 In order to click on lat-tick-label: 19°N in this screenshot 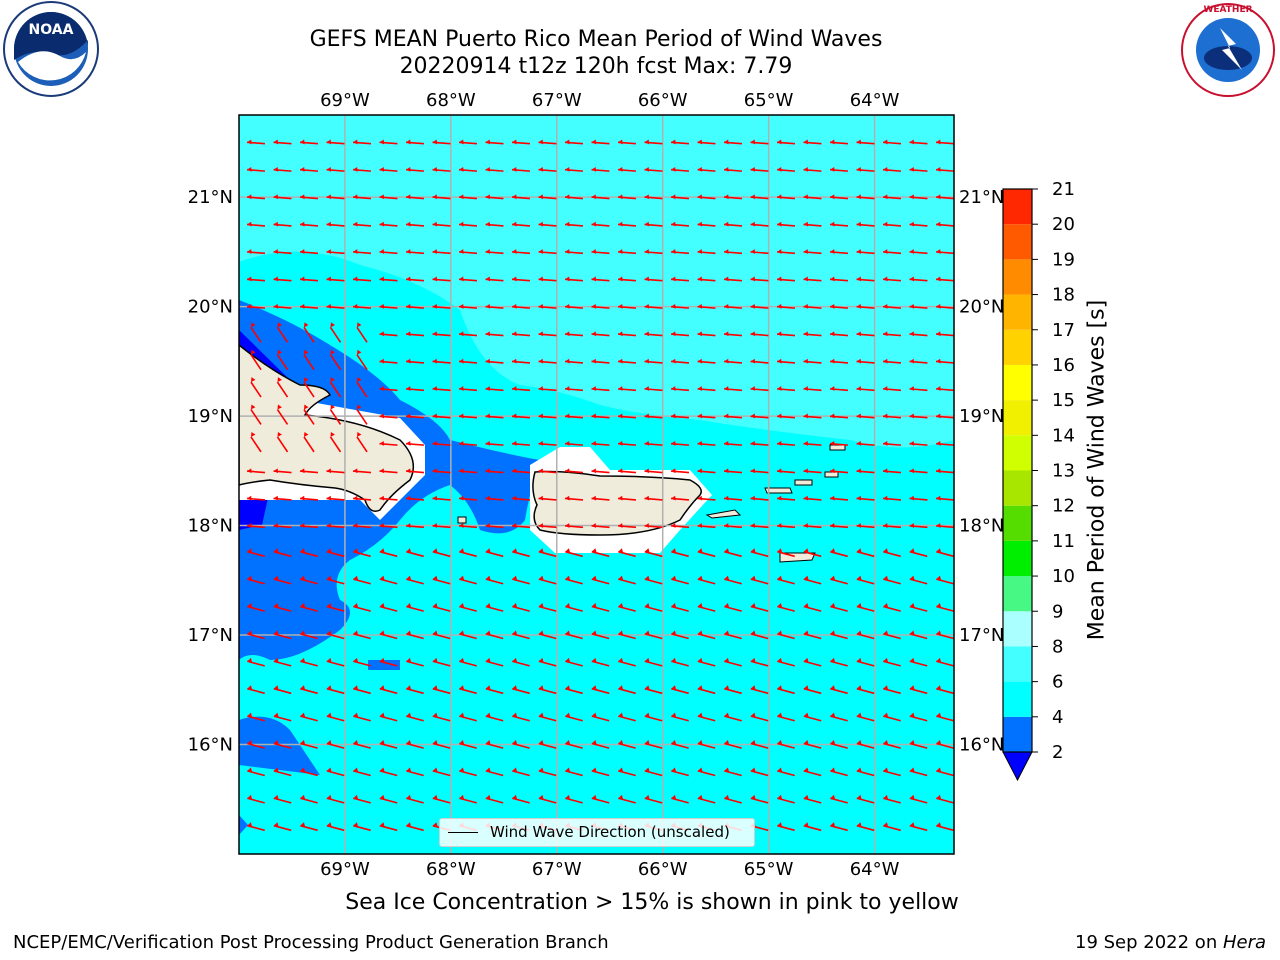, I will do `click(210, 416)`.